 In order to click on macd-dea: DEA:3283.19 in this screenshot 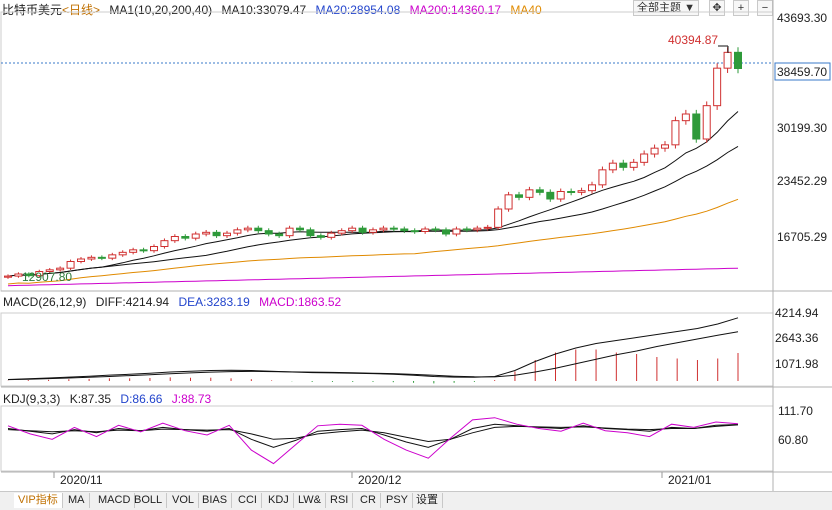, I will do `click(214, 302)`.